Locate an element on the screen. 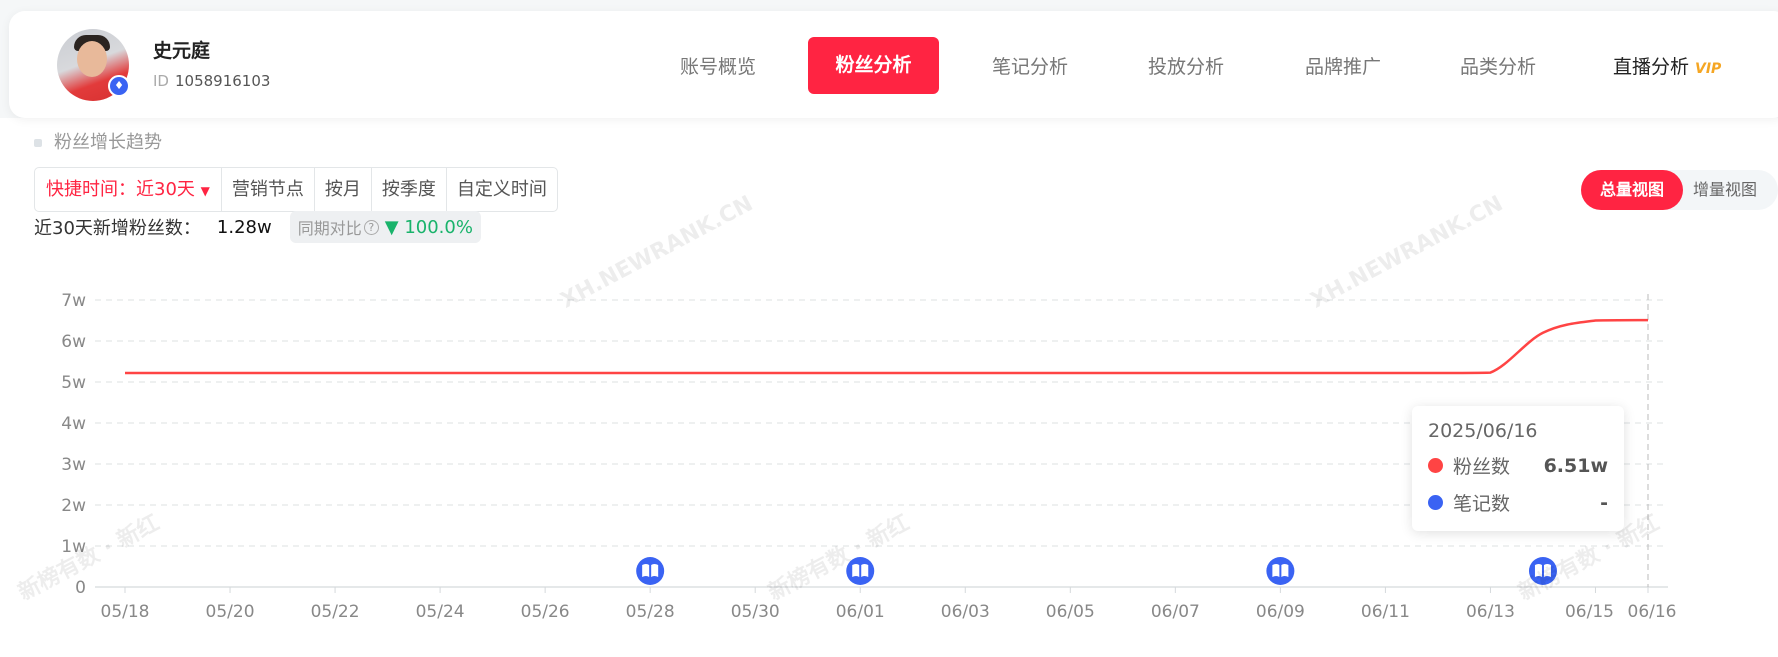 The height and width of the screenshot is (657, 1778). x-tick-label: 06/01 is located at coordinates (860, 612).